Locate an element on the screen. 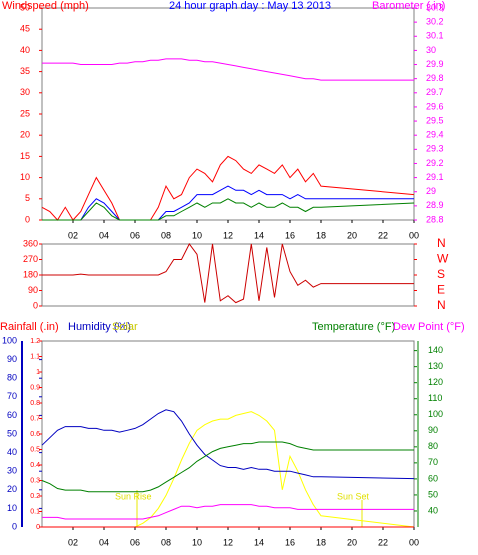  y2-tick-label: 120 is located at coordinates (435, 382).